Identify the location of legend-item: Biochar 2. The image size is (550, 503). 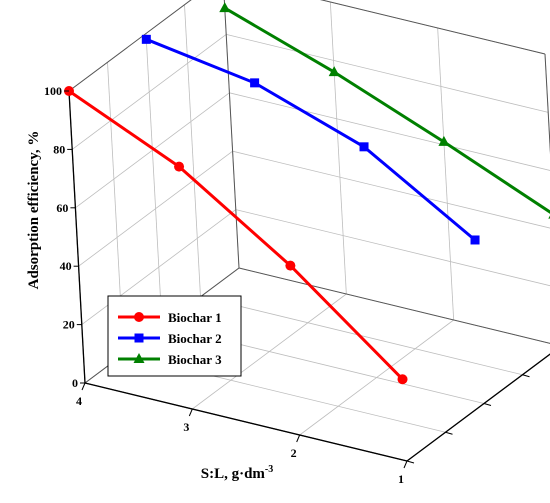
(170, 338).